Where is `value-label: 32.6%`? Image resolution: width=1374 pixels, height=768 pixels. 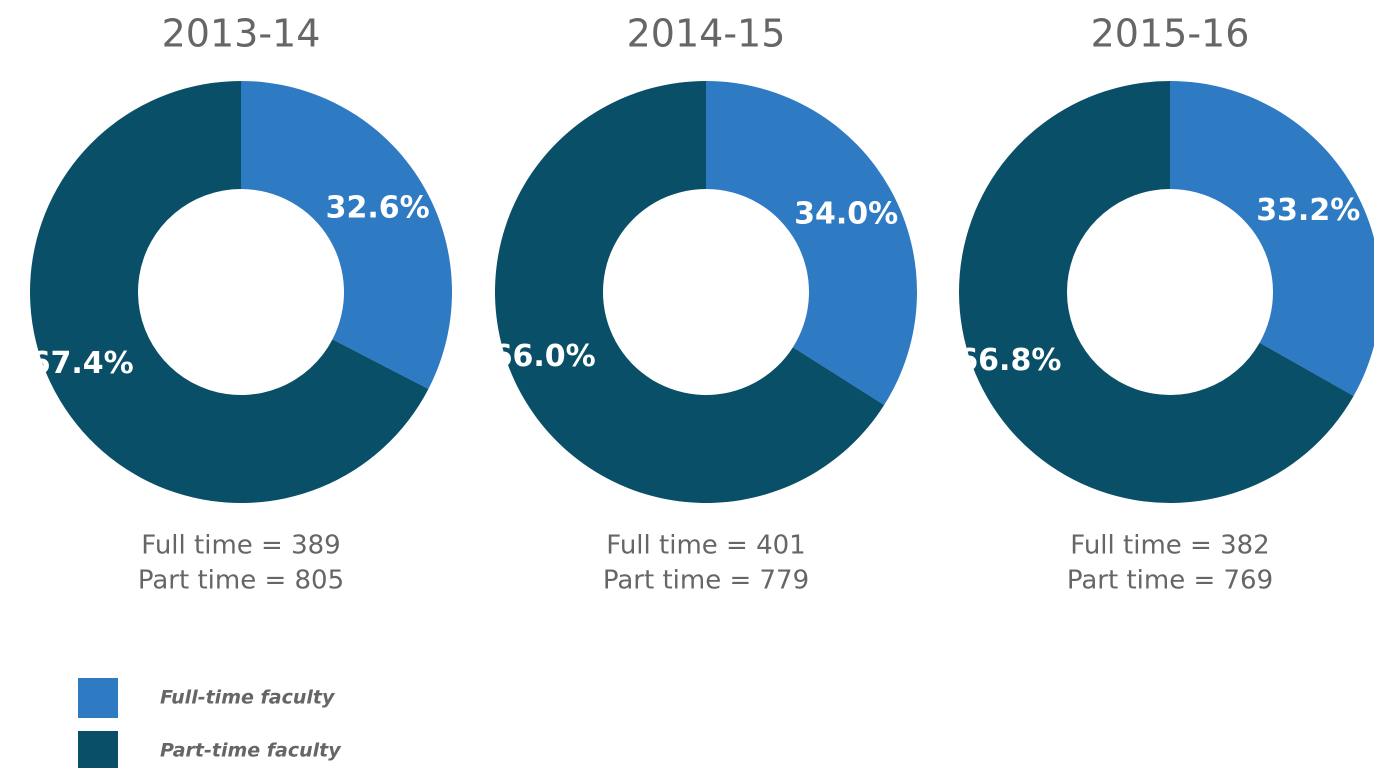
value-label: 32.6% is located at coordinates (378, 207).